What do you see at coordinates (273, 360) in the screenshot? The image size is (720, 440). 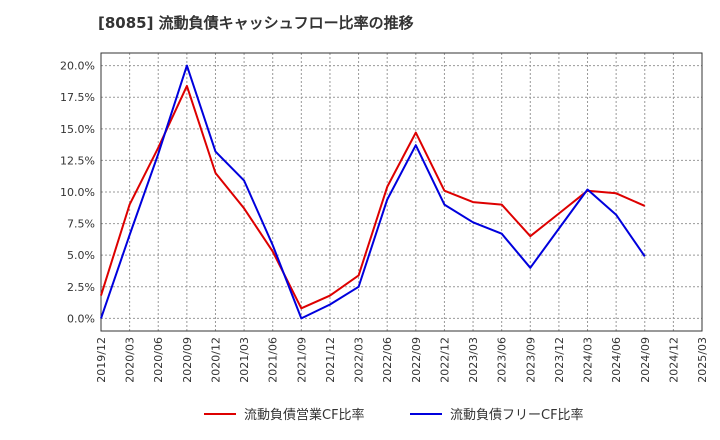 I see `x-tick-label: 2021/06` at bounding box center [273, 360].